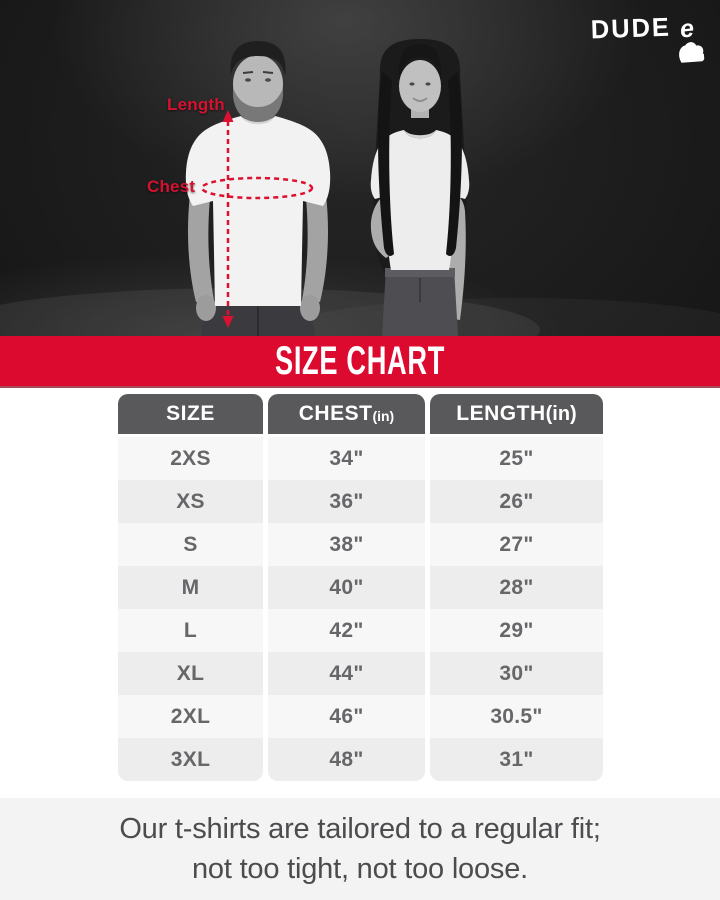 The image size is (720, 900). I want to click on man-tshirt-collar, so click(258, 120).